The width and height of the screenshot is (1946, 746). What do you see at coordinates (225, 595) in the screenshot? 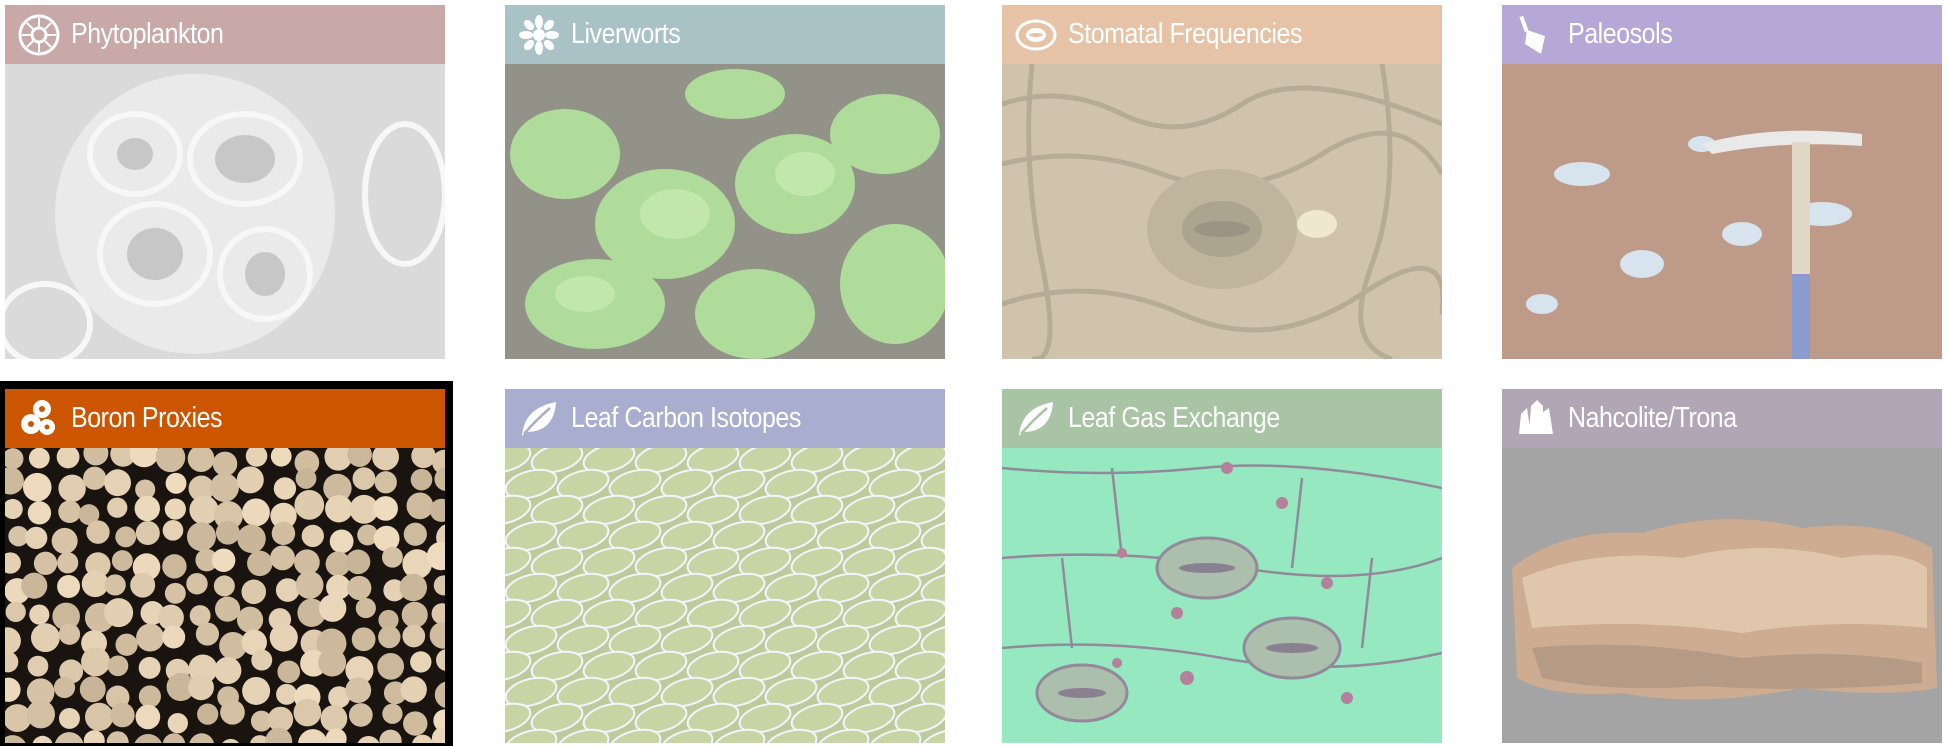
I see `boron-proxies-image` at bounding box center [225, 595].